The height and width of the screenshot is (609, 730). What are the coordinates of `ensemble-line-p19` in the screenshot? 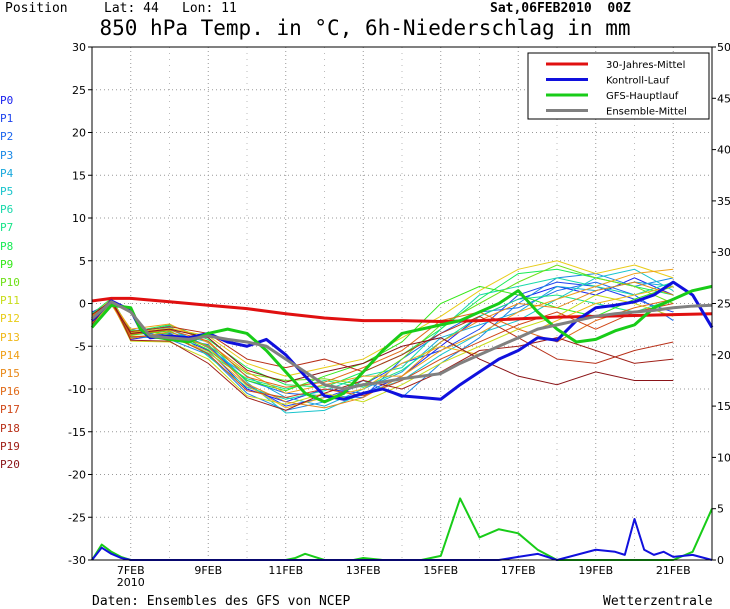 It's located at (382, 354).